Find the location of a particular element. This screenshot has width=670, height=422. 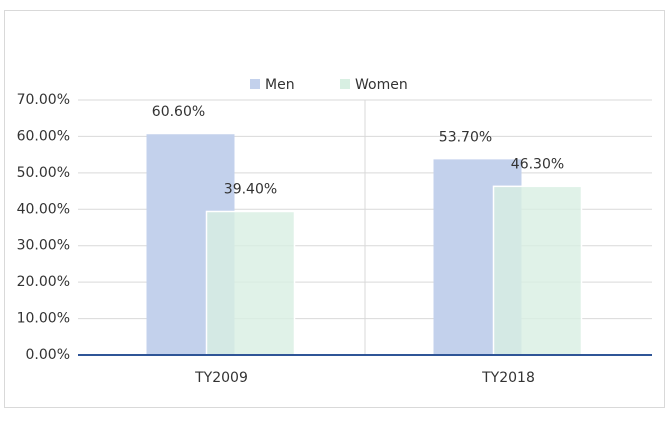

x-tick-label: TY2009 is located at coordinates (221, 378).